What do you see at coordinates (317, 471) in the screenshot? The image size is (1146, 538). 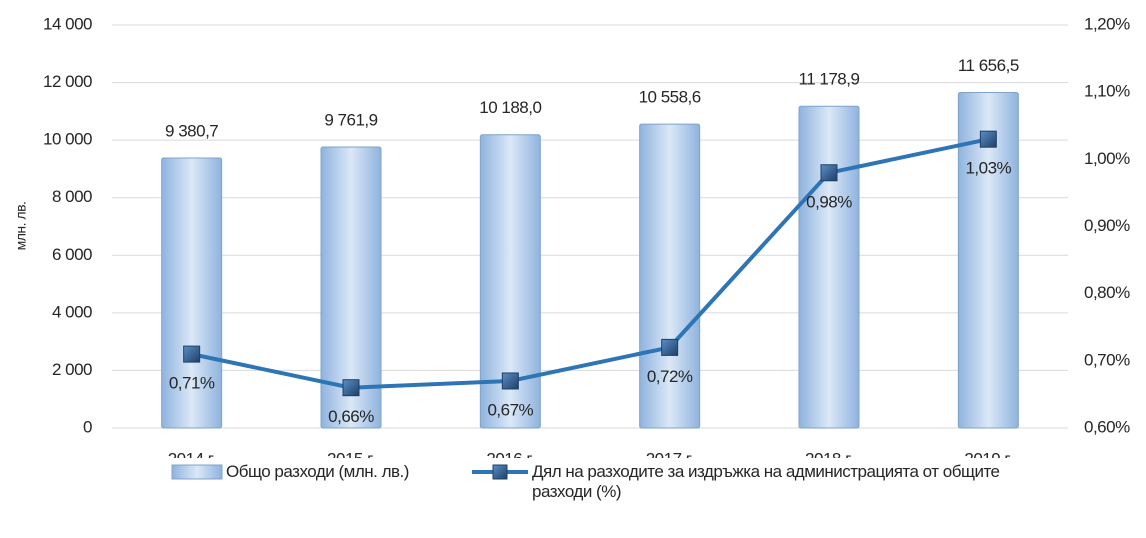 I see `legend-label: Общо разходи (млн. лв.)` at bounding box center [317, 471].